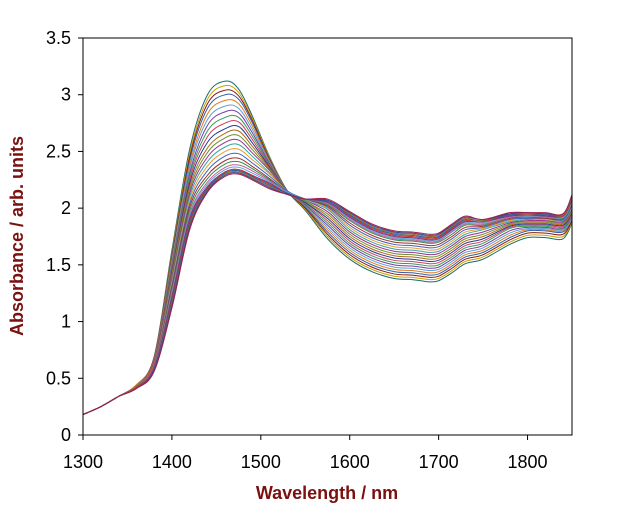 This screenshot has height=506, width=632. What do you see at coordinates (64, 236) in the screenshot?
I see `y-axis-ticks: 0 0.5 1 1.5 2 2.5 3 3.5` at bounding box center [64, 236].